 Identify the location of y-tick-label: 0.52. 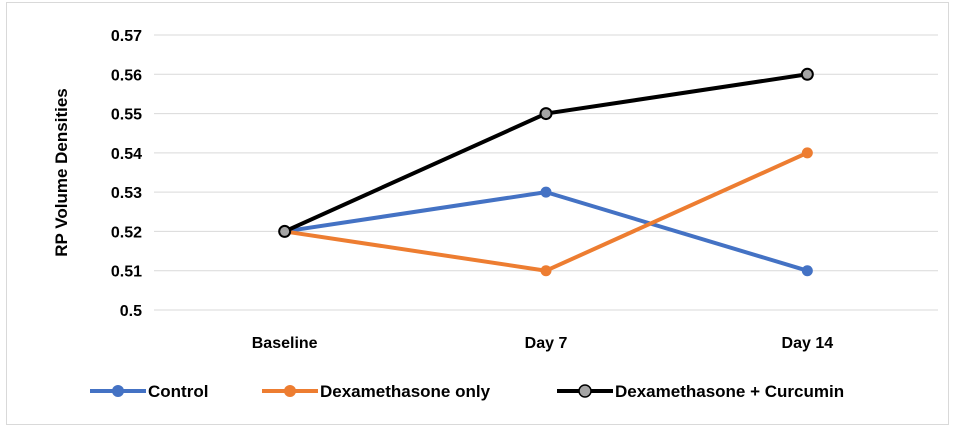
(126, 232).